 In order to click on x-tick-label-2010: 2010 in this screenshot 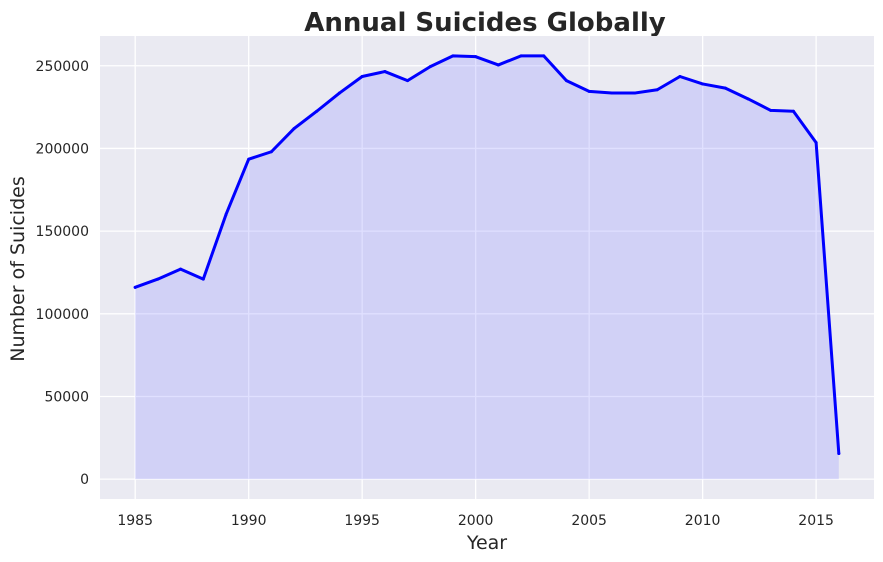, I will do `click(703, 521)`.